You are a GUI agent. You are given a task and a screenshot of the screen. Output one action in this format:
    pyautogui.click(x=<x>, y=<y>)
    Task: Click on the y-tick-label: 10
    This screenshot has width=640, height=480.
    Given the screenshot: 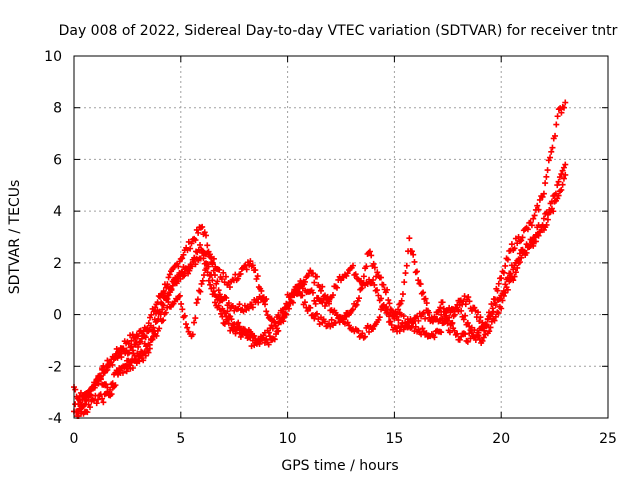 What is the action you would take?
    pyautogui.click(x=53, y=57)
    